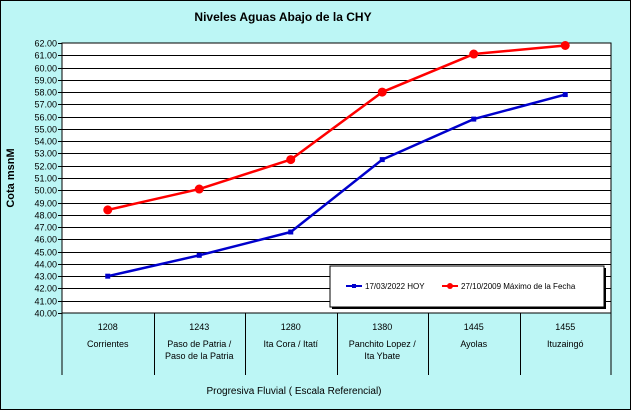  What do you see at coordinates (45, 302) in the screenshot?
I see `y-tick-label: 41.00` at bounding box center [45, 302].